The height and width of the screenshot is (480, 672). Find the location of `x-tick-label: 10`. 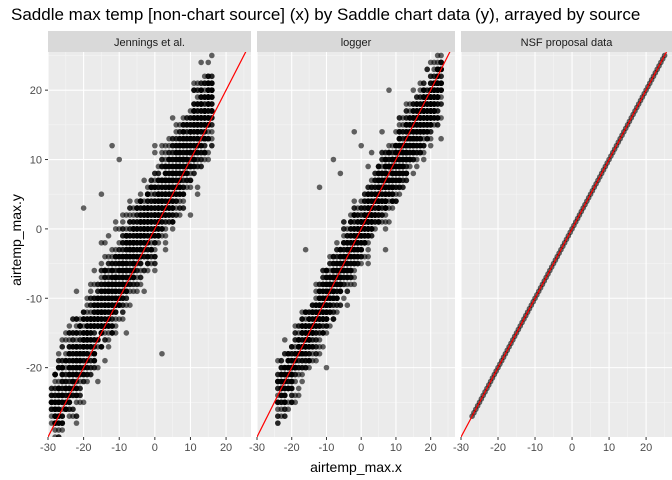

x-tick-label: 10 is located at coordinates (190, 448).